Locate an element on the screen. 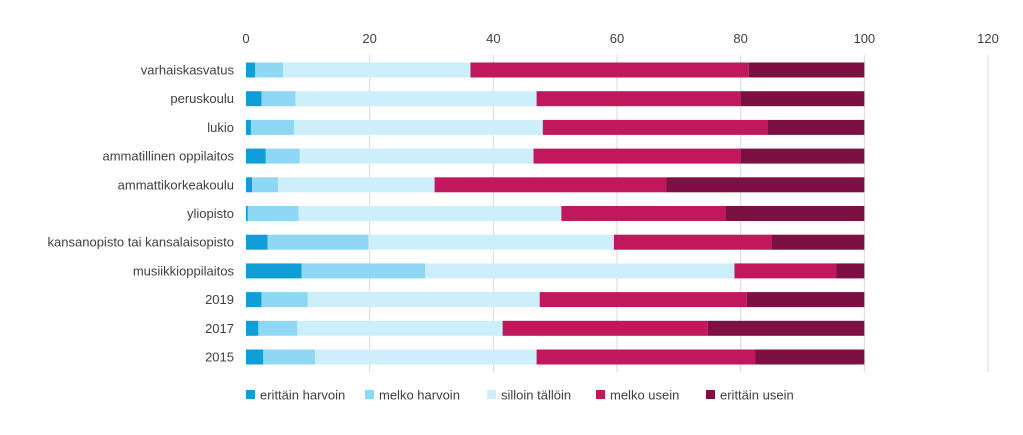 The width and height of the screenshot is (1023, 435). category-label: varhaiskasvatus is located at coordinates (188, 70).